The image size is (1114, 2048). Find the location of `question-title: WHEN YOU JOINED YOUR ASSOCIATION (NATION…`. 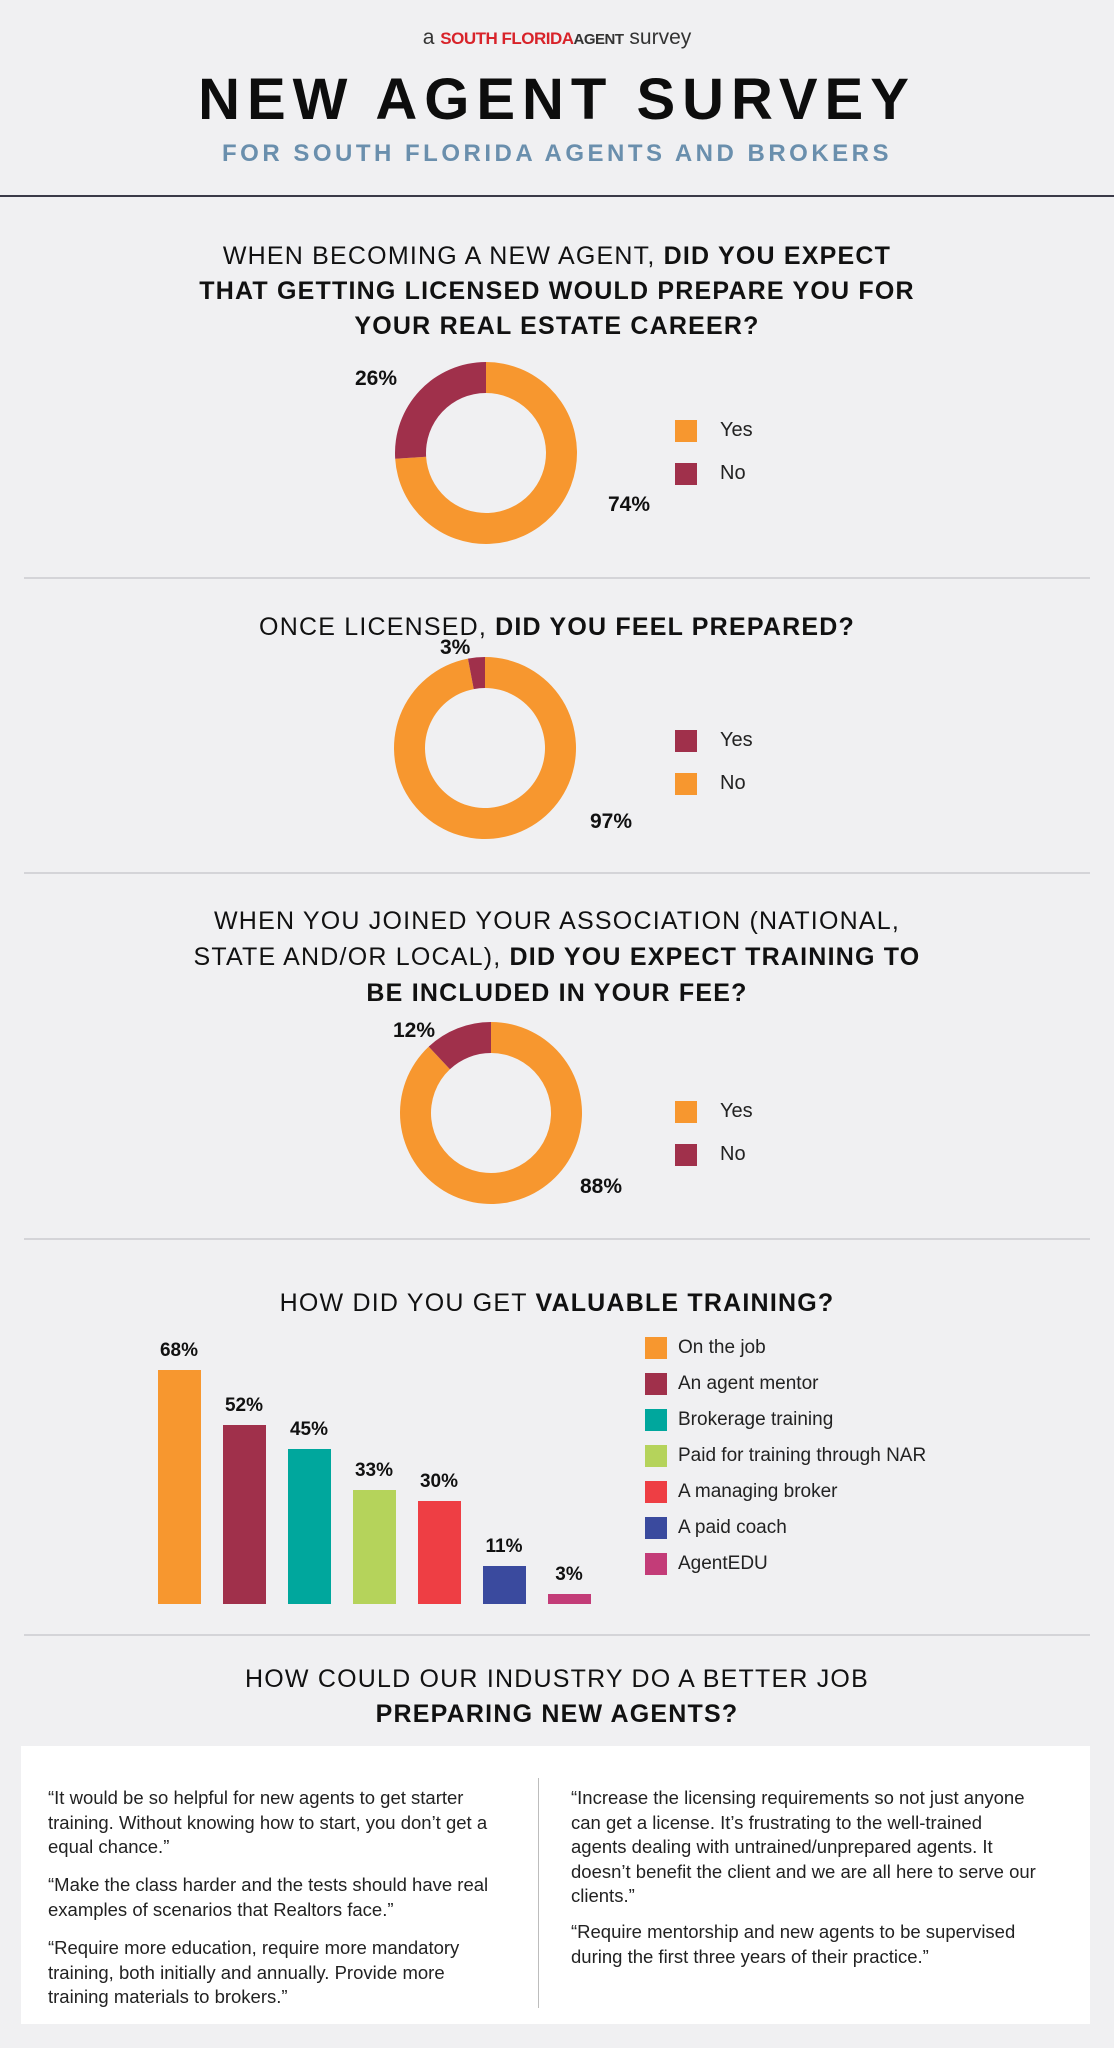

question-title: WHEN YOU JOINED YOUR ASSOCIATION (NATION… is located at coordinates (557, 921).